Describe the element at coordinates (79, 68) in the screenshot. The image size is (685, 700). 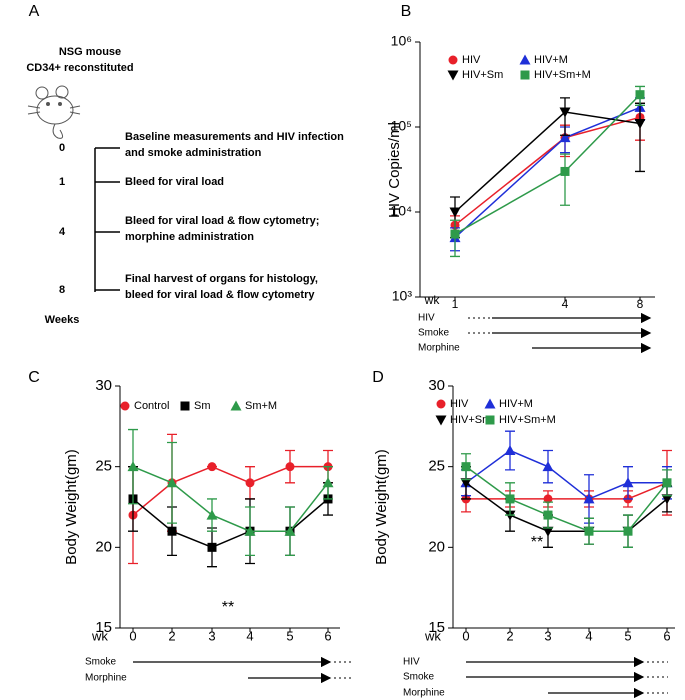
I see `panel-title: CD34+ reconstituted` at that location.